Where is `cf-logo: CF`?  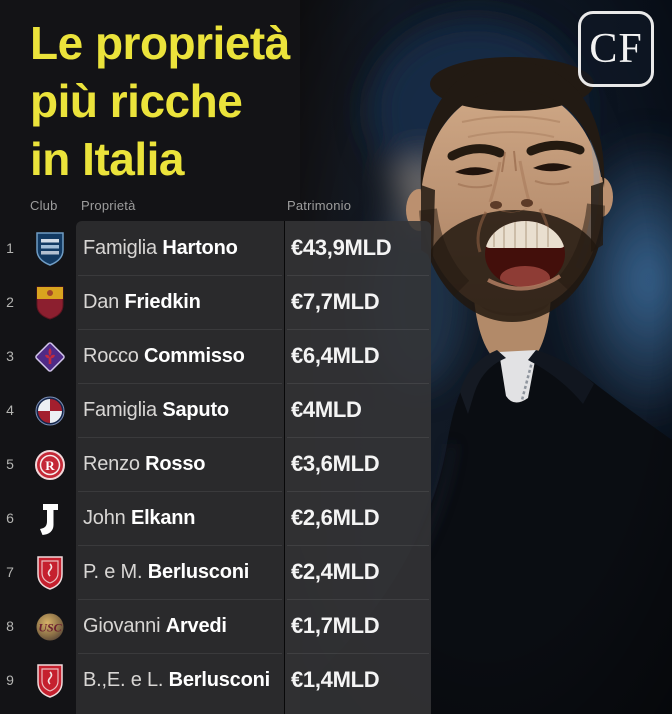
cf-logo: CF is located at coordinates (616, 49).